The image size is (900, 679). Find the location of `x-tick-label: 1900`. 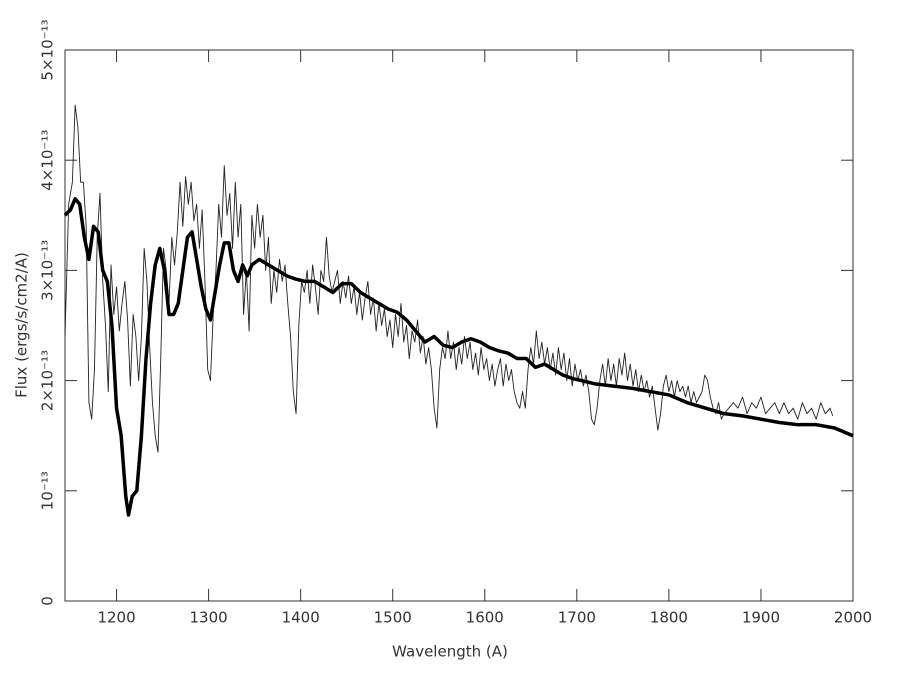

x-tick-label: 1900 is located at coordinates (761, 618).